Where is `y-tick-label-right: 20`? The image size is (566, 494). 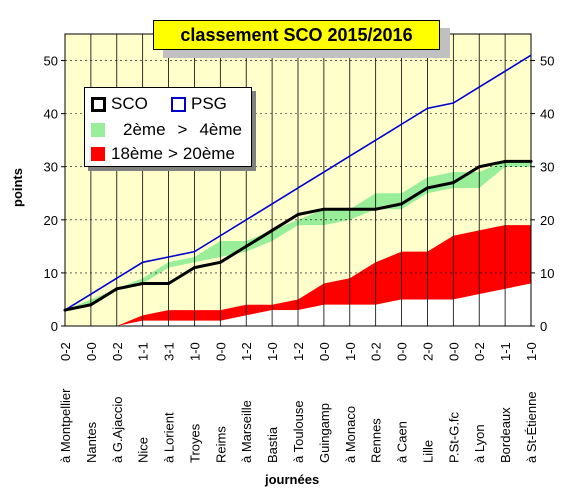
y-tick-label-right: 20 is located at coordinates (547, 220).